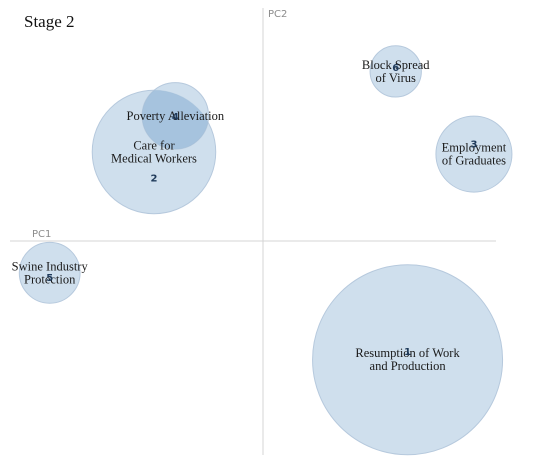 This screenshot has width=550, height=463. I want to click on bubble-number-6: 6, so click(395, 68).